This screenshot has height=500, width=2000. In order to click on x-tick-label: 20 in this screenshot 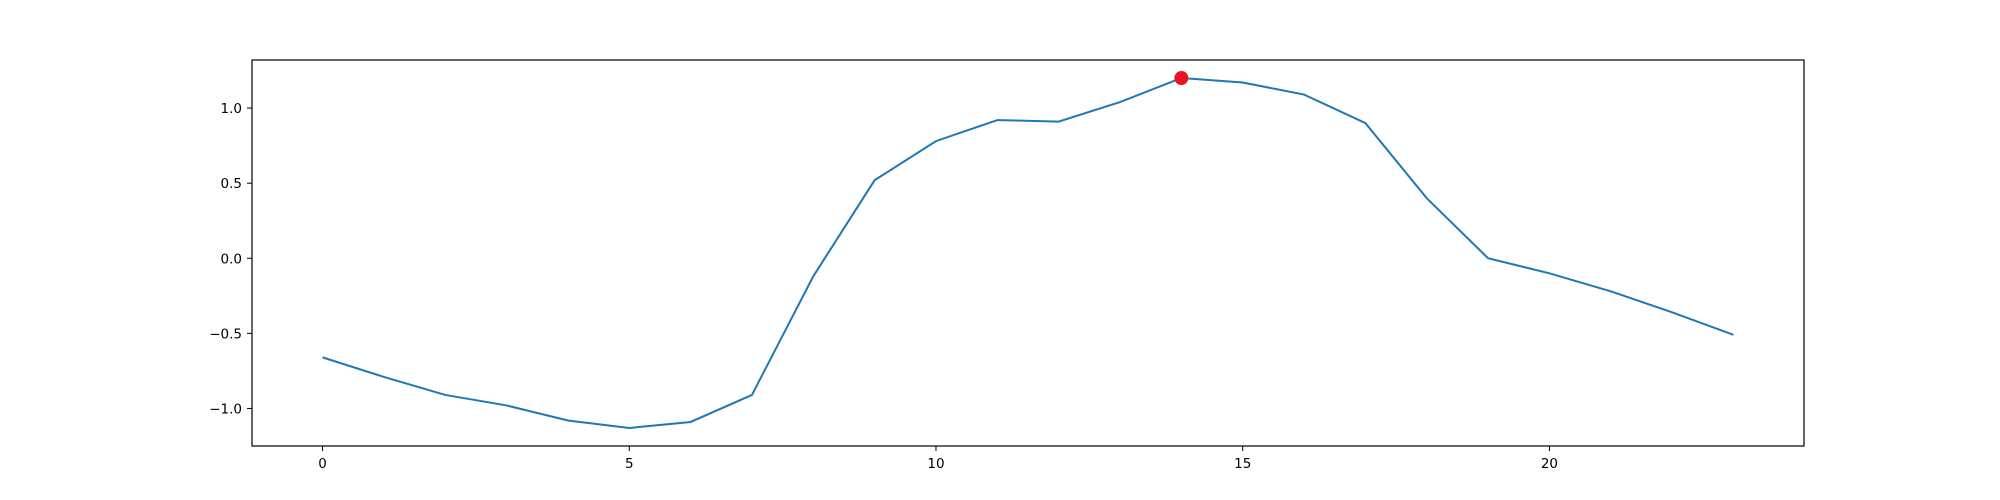, I will do `click(1549, 464)`.